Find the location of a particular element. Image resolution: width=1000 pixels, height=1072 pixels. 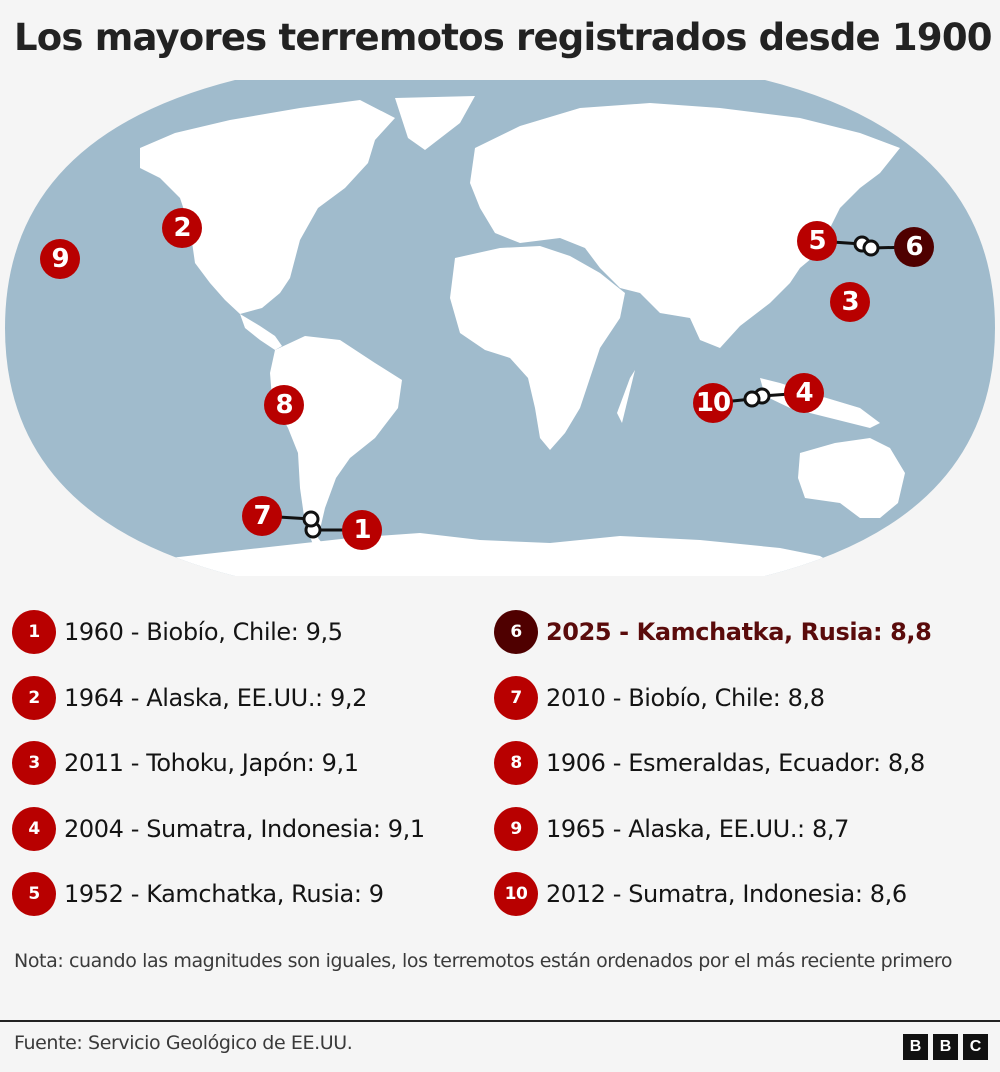

map-marker-8: 8 is located at coordinates (284, 405).